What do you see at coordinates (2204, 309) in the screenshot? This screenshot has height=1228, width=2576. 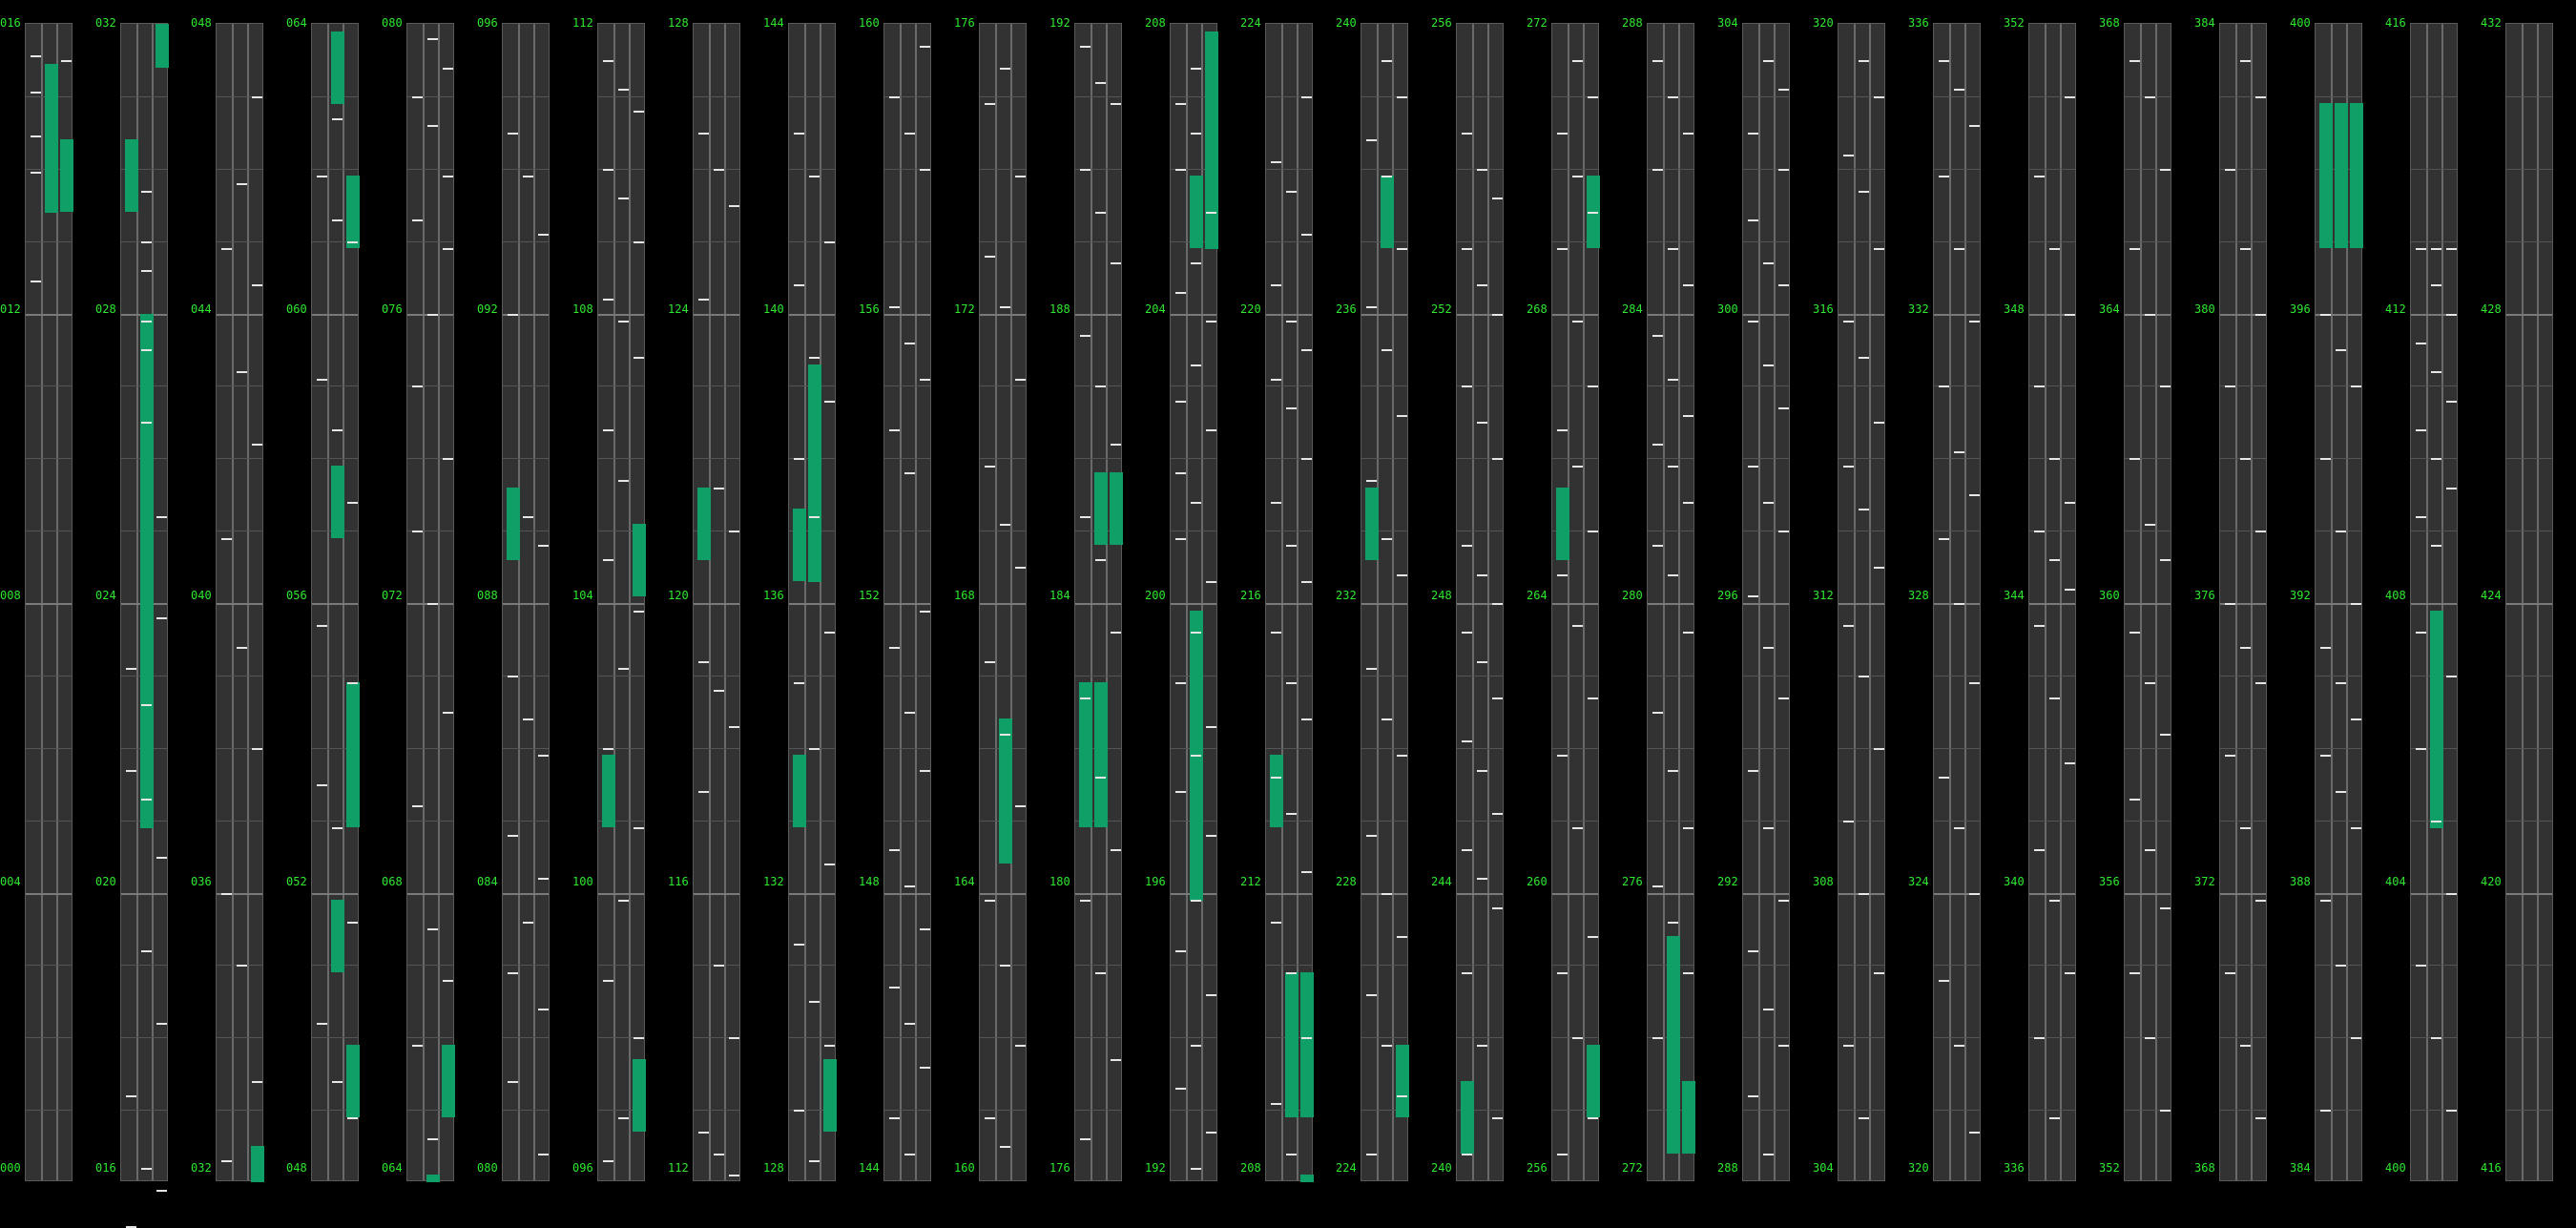 I see `address-label: 380` at bounding box center [2204, 309].